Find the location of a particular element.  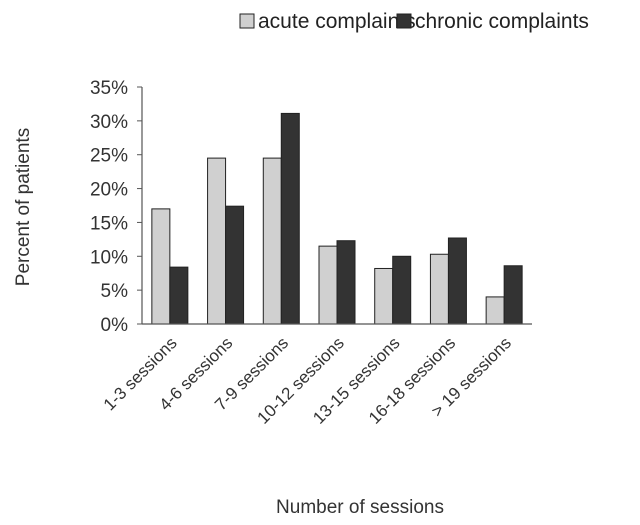

y-tick-label: 15% is located at coordinates (109, 223).